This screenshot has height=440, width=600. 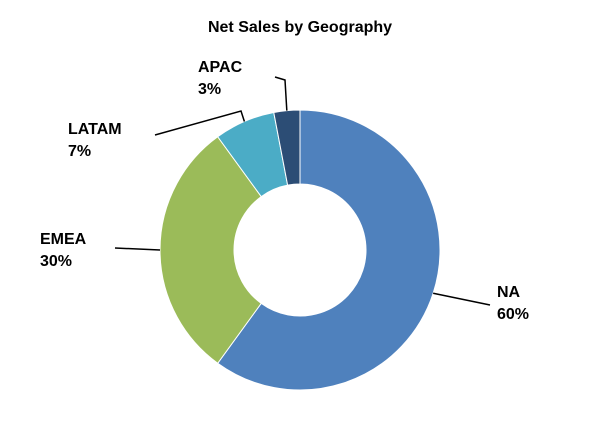 I want to click on slice-label: NA, so click(x=509, y=292).